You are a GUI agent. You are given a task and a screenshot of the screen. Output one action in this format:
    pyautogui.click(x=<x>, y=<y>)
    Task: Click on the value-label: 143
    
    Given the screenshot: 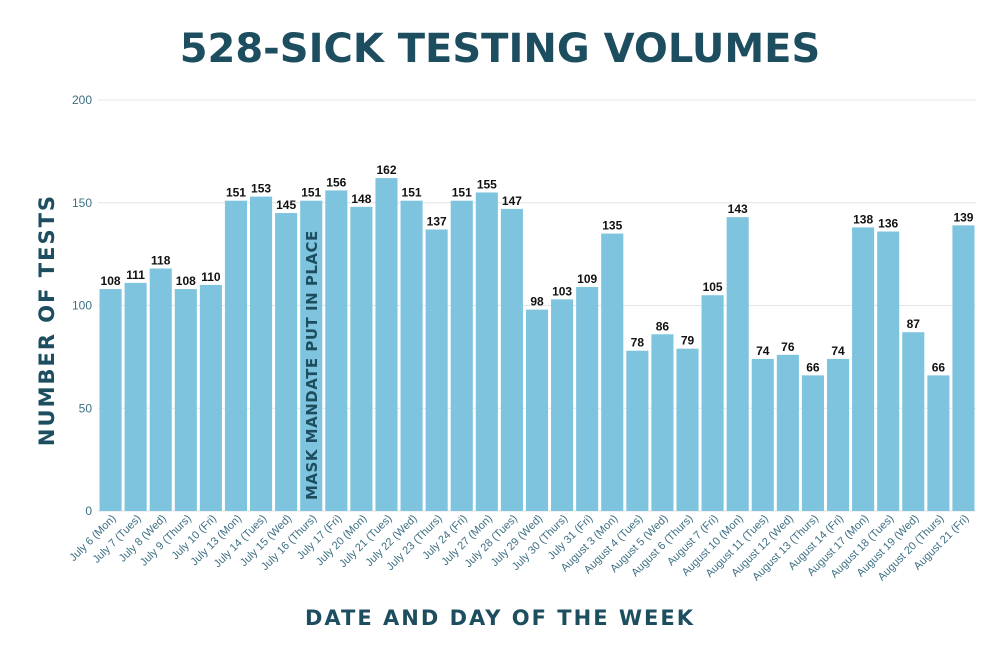 What is the action you would take?
    pyautogui.click(x=738, y=209)
    